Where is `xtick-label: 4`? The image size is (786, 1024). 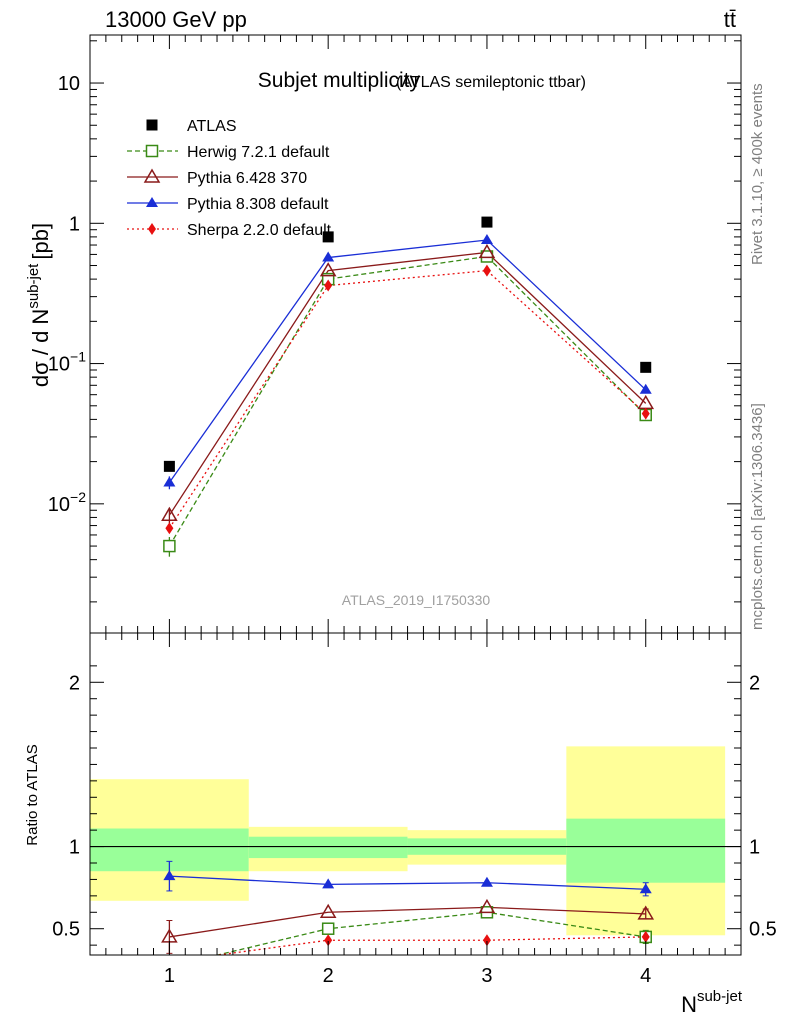 xtick-label: 4 is located at coordinates (645, 976).